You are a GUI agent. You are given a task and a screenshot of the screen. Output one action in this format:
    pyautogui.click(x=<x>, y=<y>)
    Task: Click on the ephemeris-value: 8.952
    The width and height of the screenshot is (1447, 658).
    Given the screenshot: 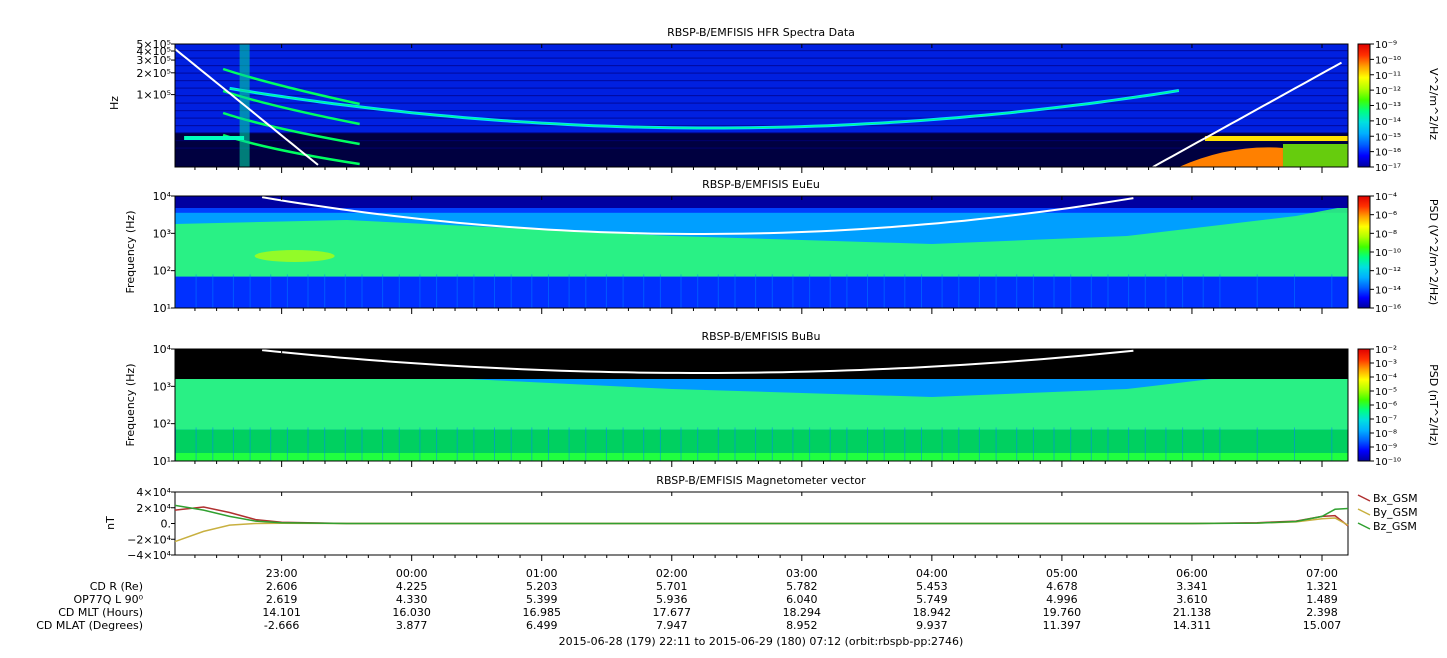 What is the action you would take?
    pyautogui.click(x=802, y=625)
    